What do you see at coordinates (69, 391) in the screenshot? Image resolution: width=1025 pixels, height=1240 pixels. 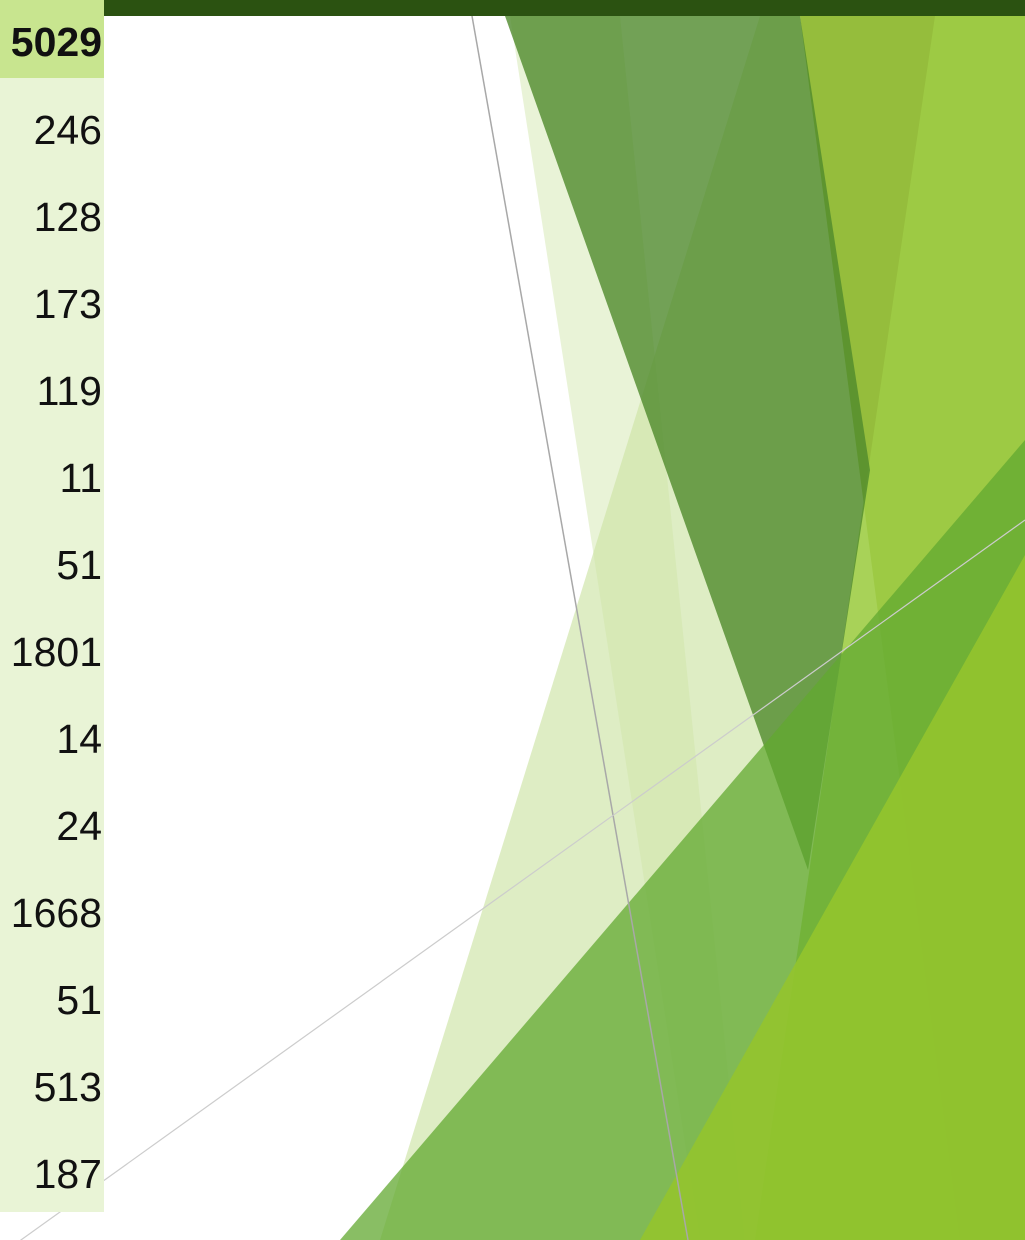 I see `value-cell: 119` at bounding box center [69, 391].